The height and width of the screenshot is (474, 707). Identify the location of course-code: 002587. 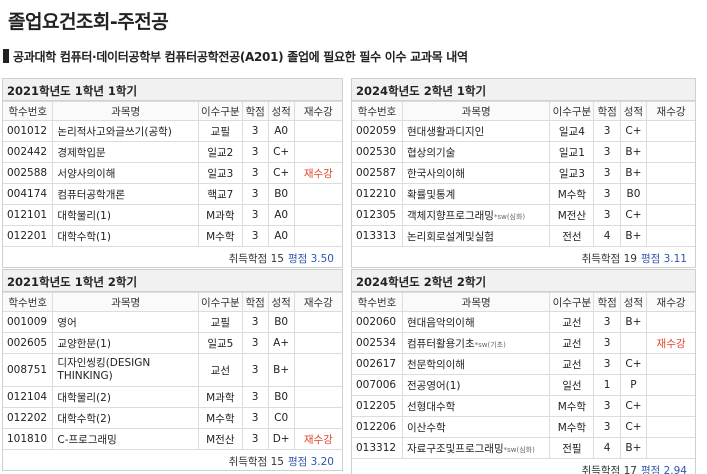
(377, 173).